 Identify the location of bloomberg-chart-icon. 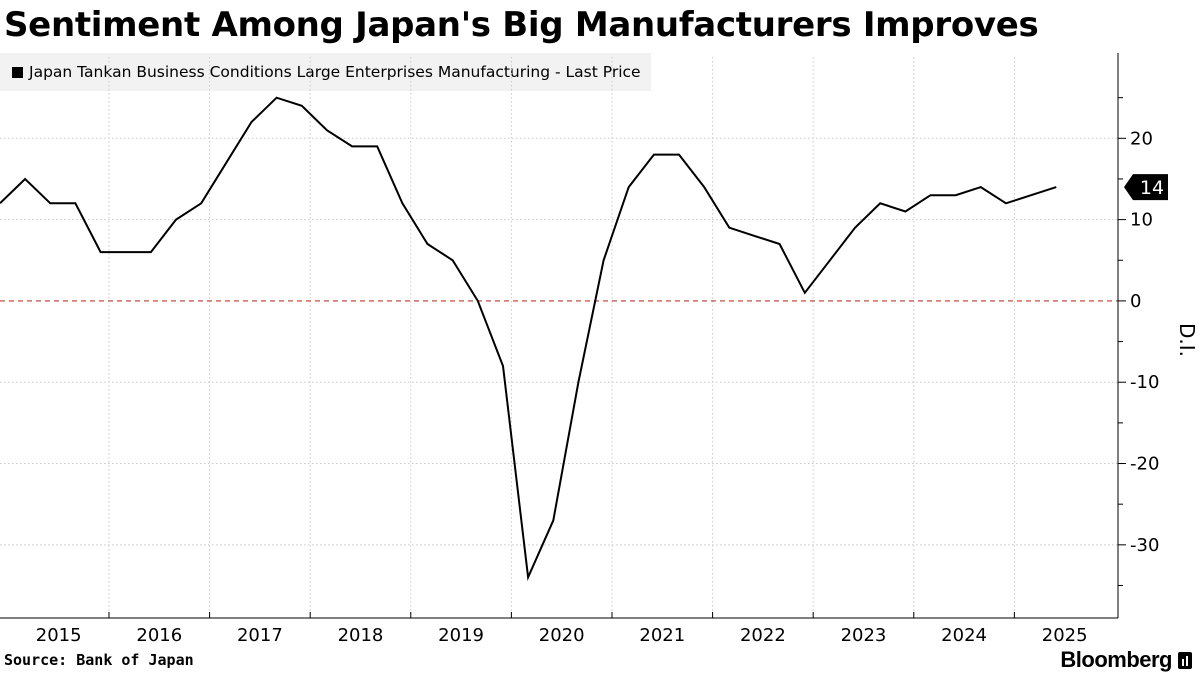
(1185, 660).